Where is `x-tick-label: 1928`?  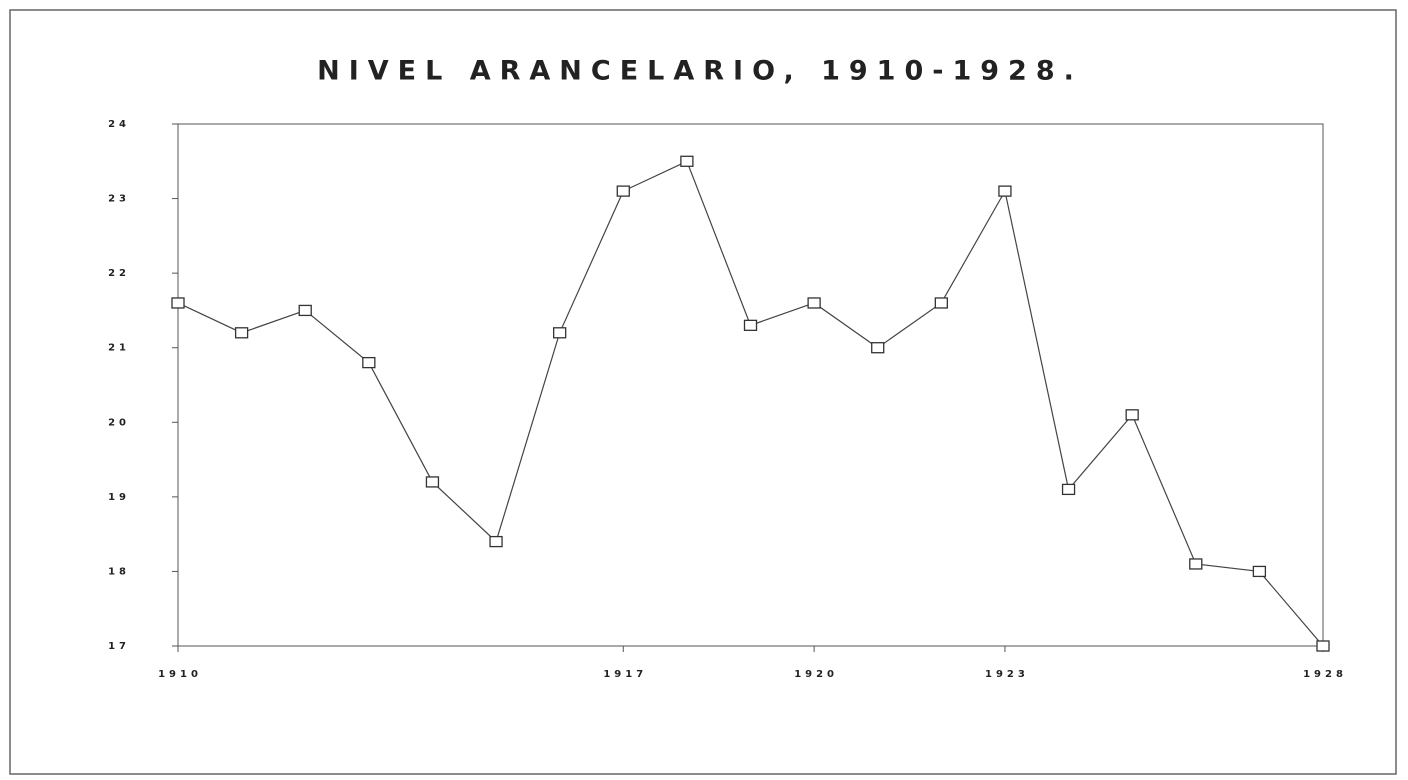
x-tick-label: 1928 is located at coordinates (1325, 674).